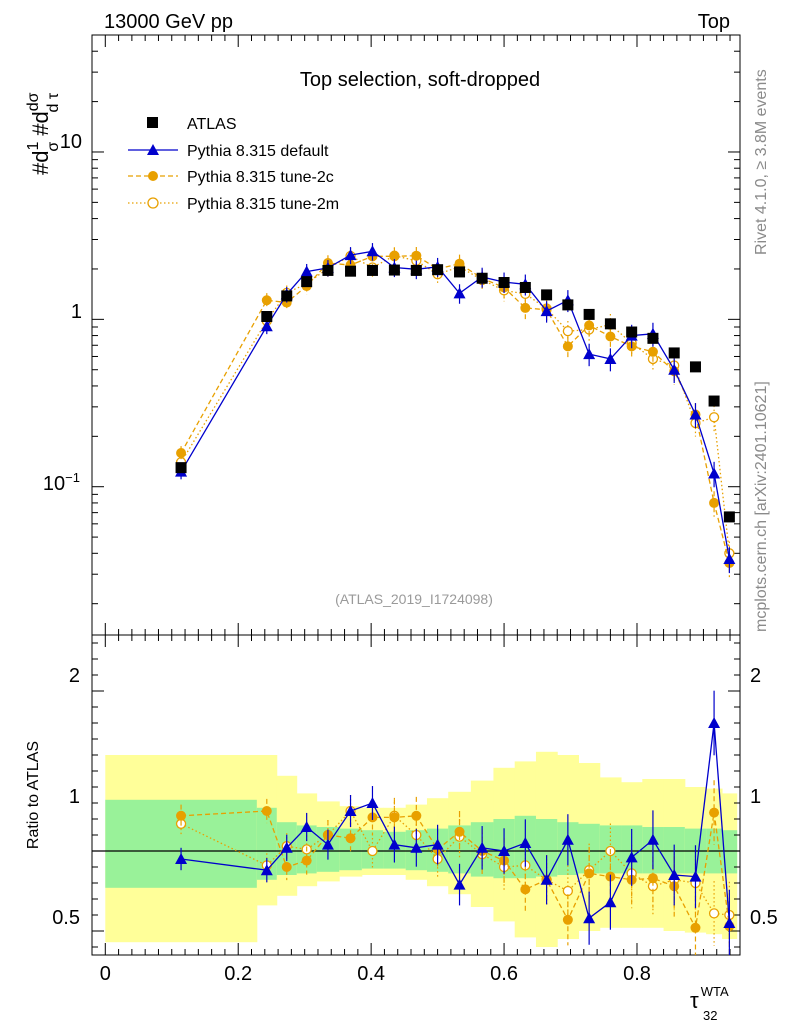 This screenshot has width=786, height=1024. I want to click on x-axis-title-sub: 32, so click(710, 1015).